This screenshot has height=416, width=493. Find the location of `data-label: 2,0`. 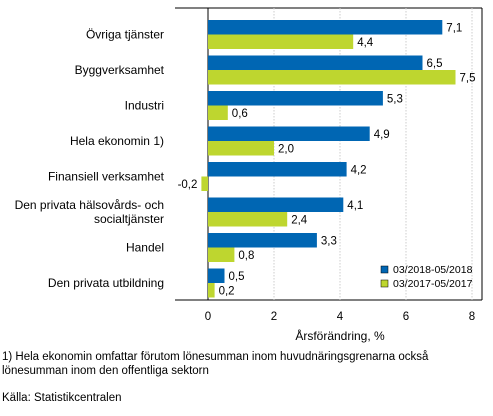

data-label: 2,0 is located at coordinates (286, 149).